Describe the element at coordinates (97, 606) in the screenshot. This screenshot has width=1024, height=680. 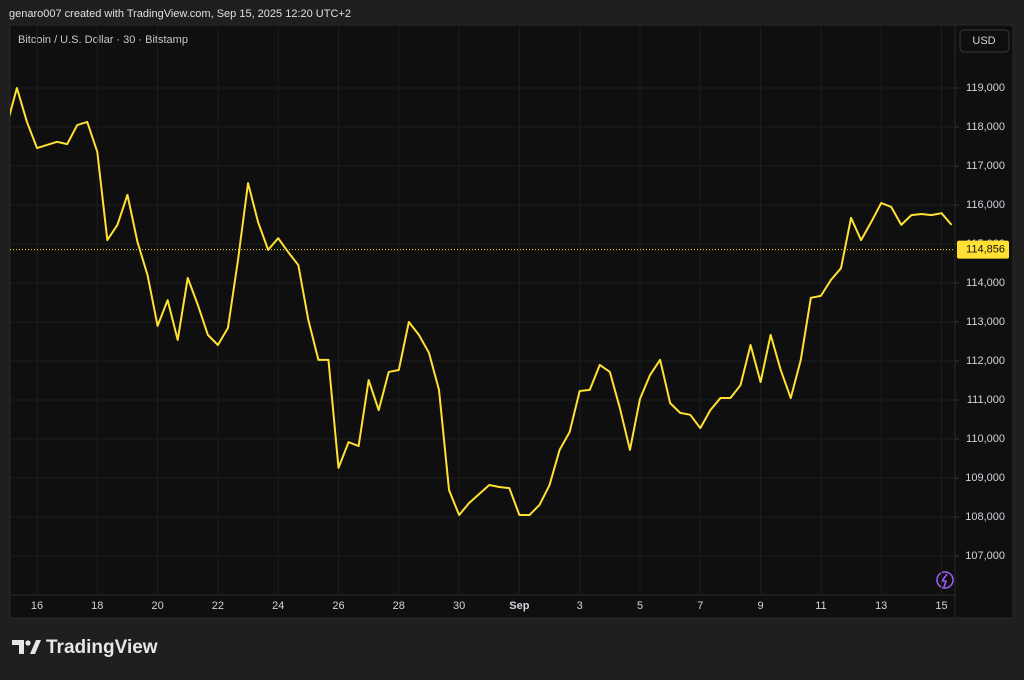
I see `x-tick-label: 18` at that location.